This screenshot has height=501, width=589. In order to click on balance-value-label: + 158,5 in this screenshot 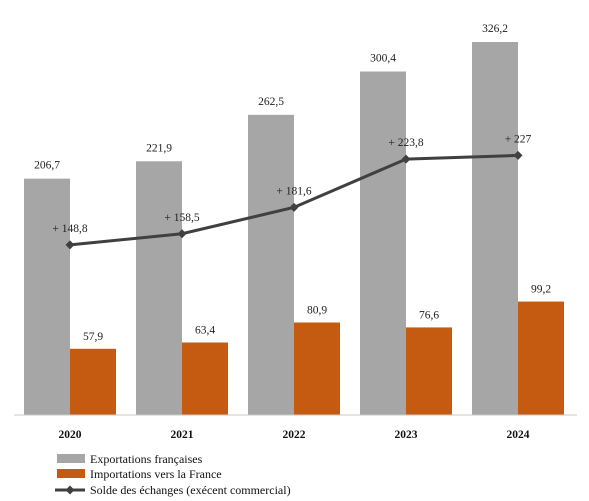, I will do `click(181, 218)`.